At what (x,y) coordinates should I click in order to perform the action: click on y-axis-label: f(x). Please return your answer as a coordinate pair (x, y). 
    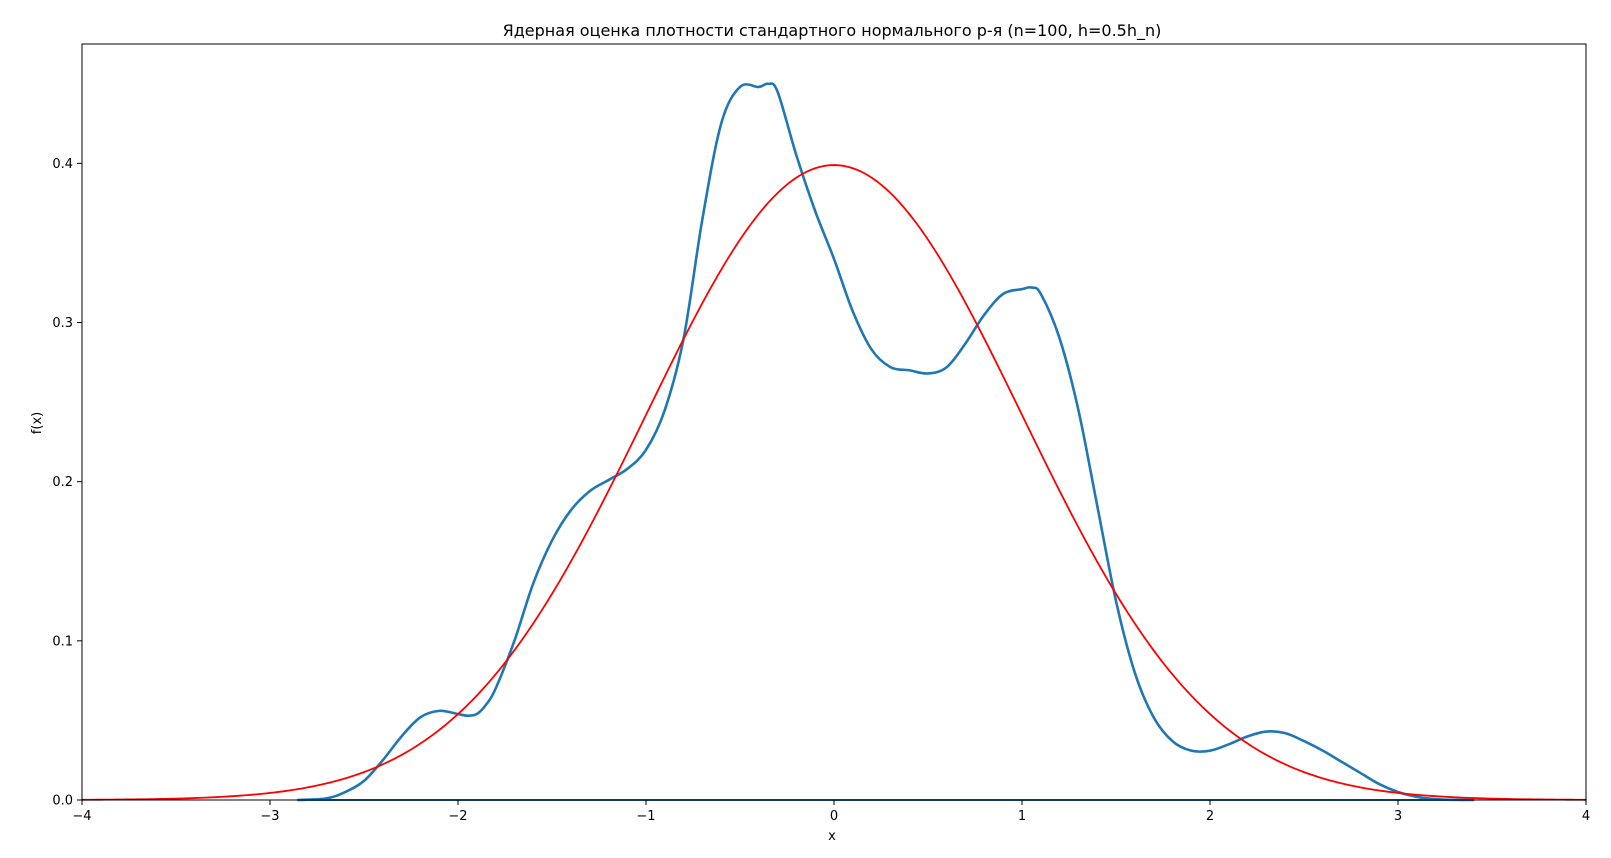
    Looking at the image, I should click on (37, 423).